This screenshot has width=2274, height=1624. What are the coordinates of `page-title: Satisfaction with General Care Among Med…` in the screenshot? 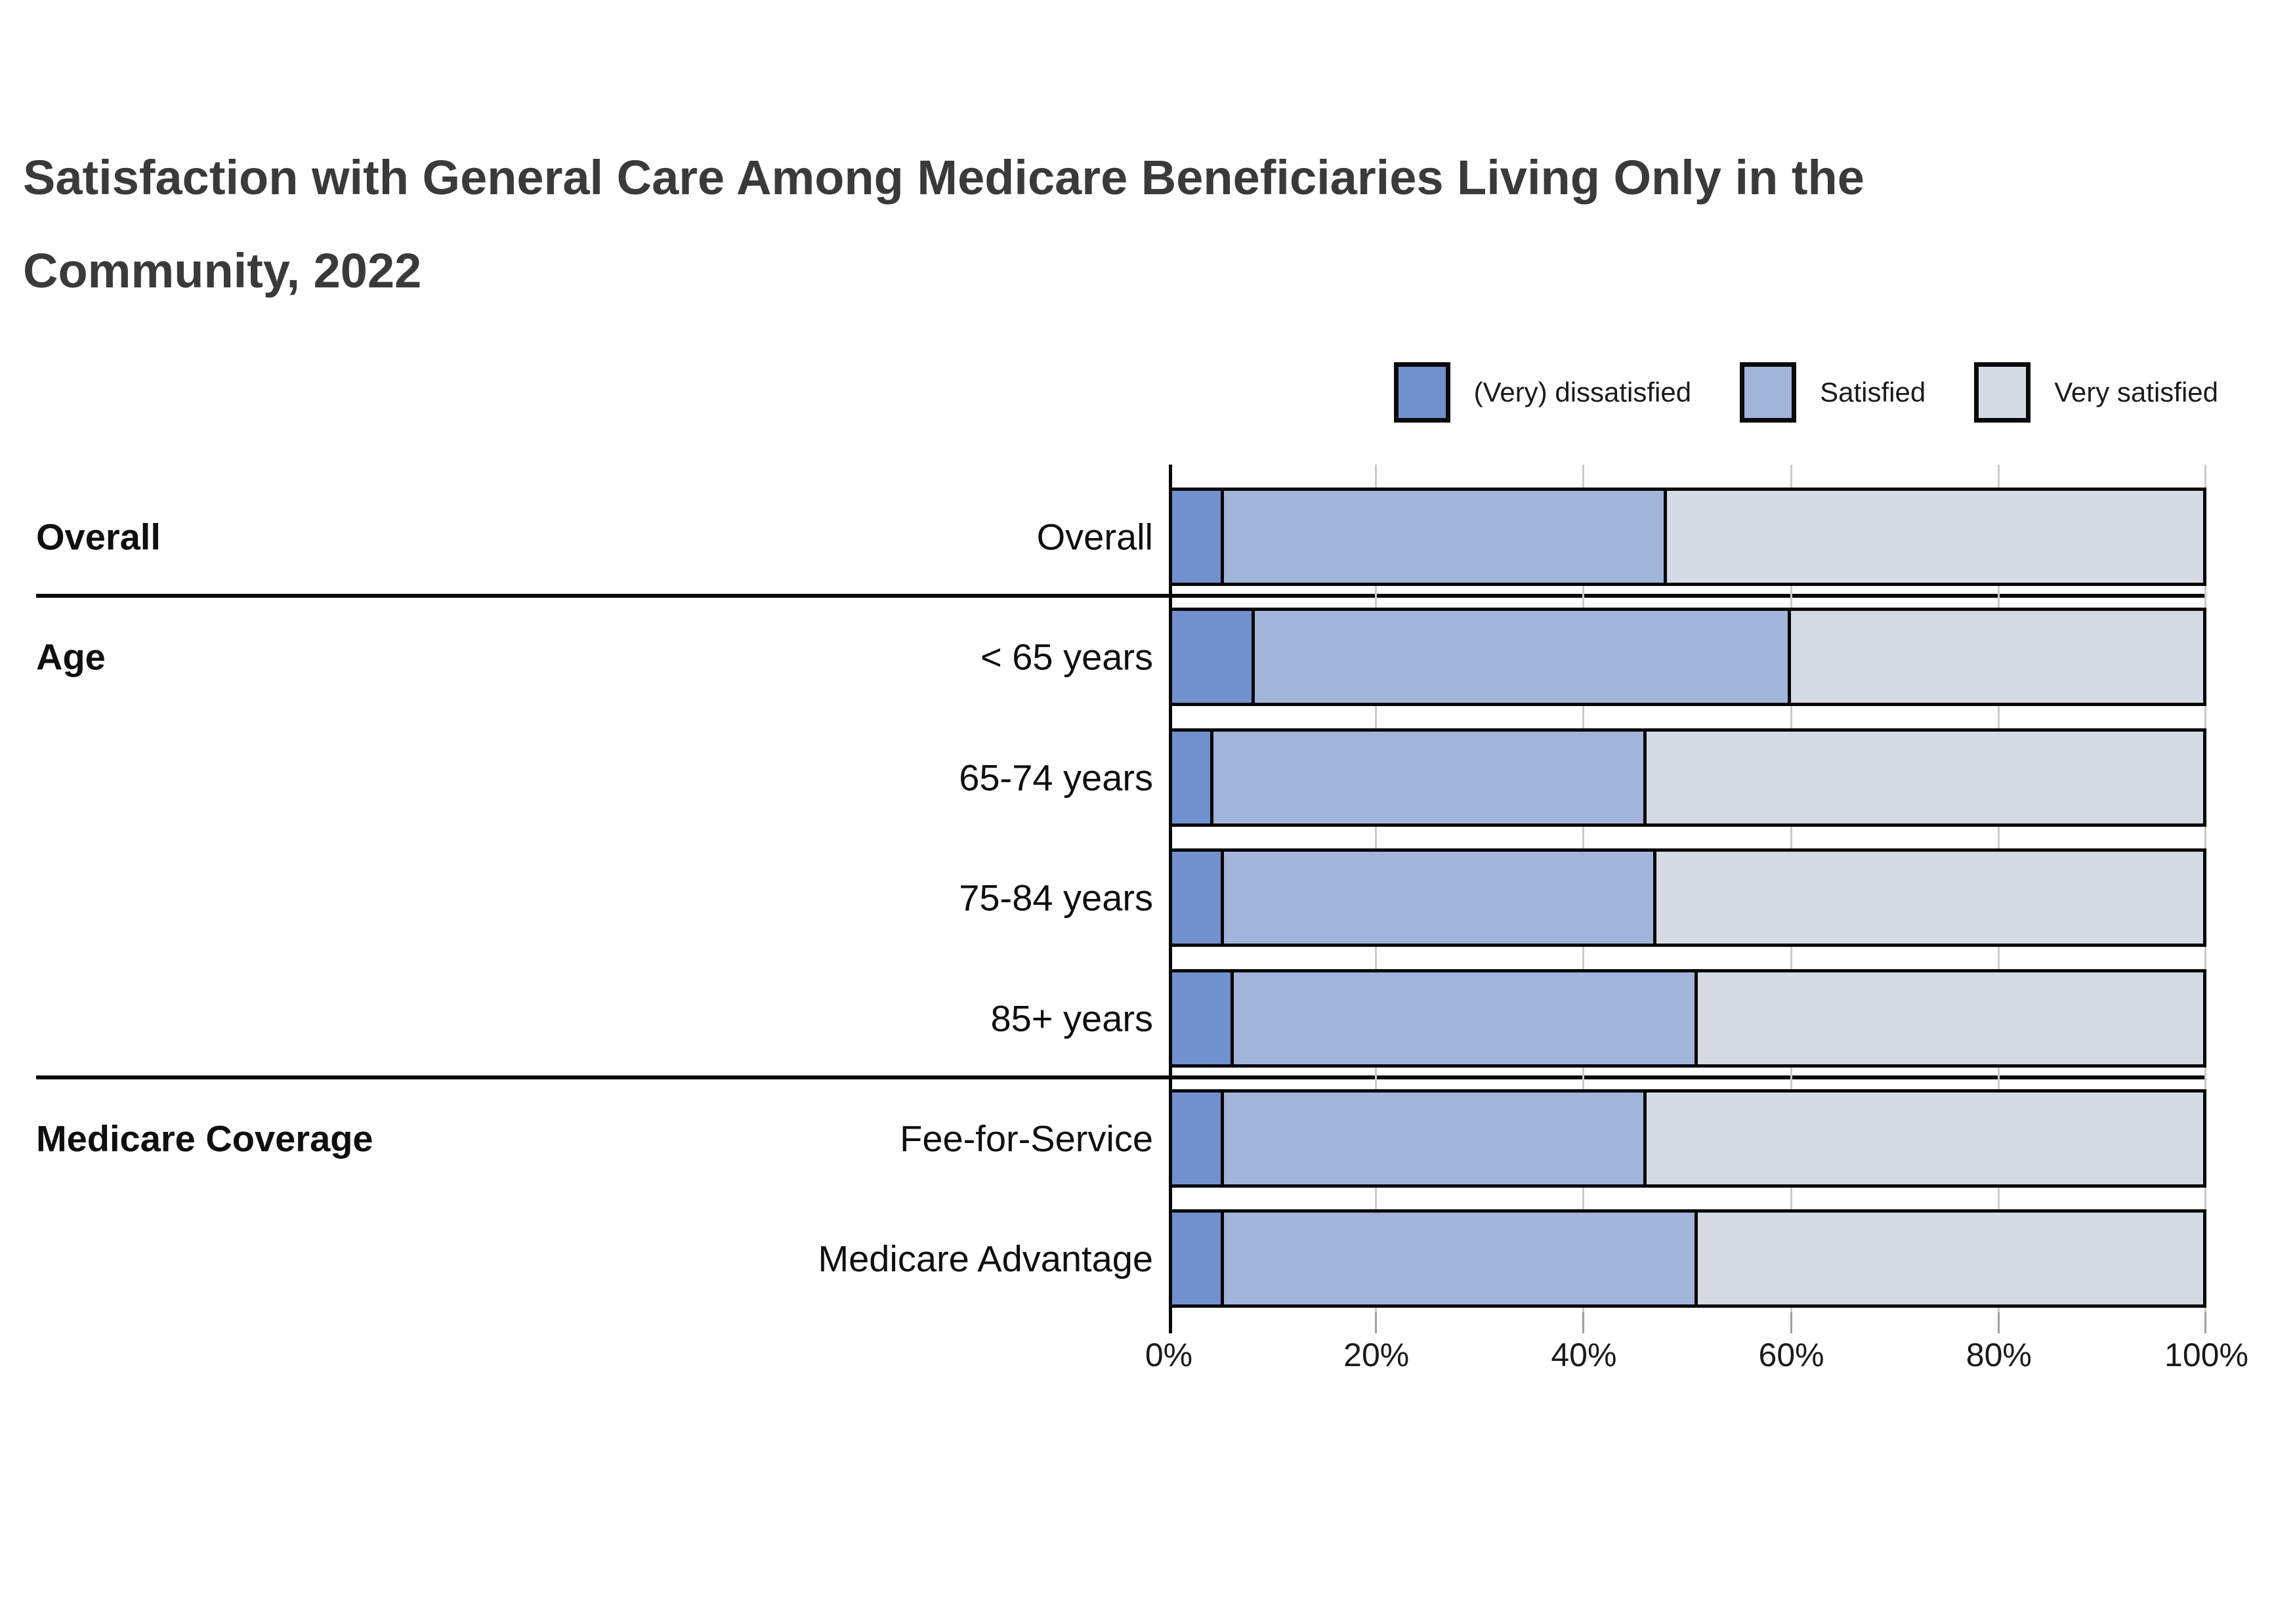 It's located at (1132, 224).